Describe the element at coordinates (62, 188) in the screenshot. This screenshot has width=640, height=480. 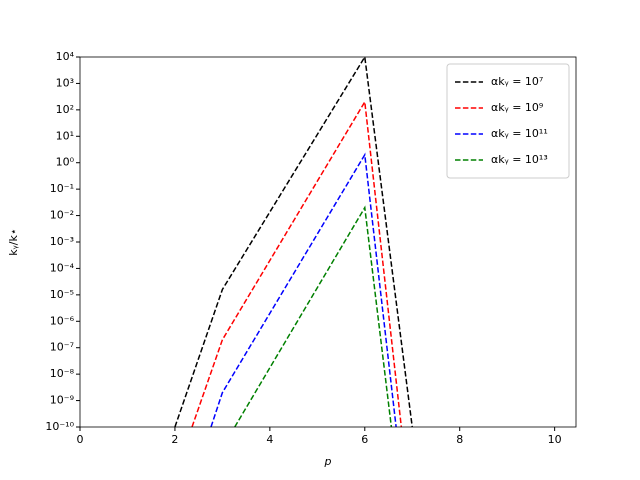
I see `y-tick-label: 10⁻¹` at that location.